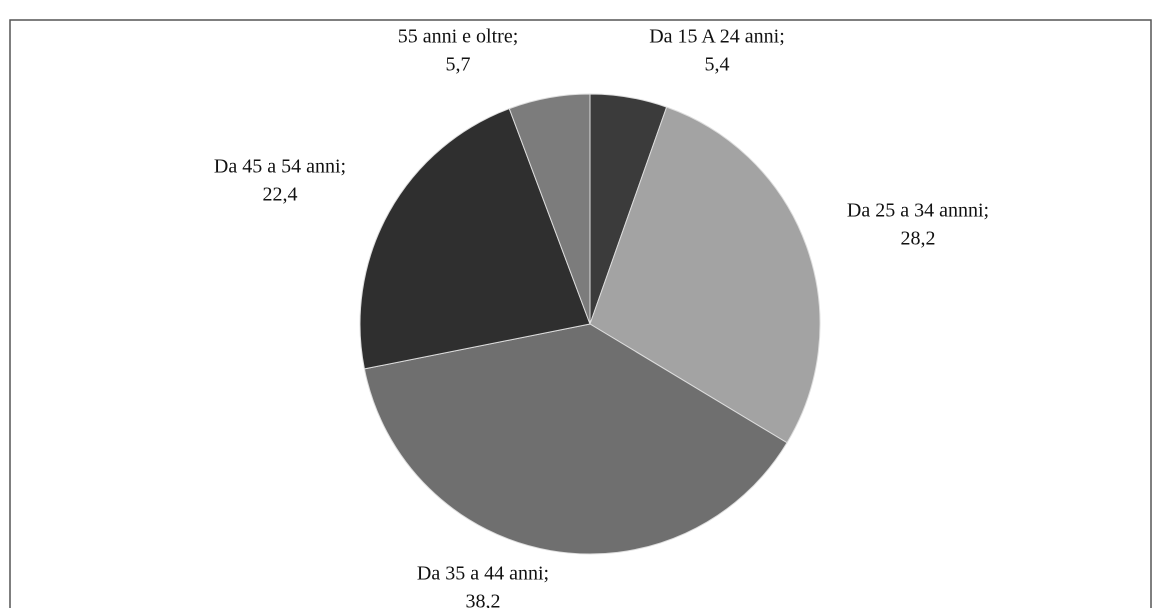  I want to click on slice-label: Da 15 A 24 anni;, so click(717, 37).